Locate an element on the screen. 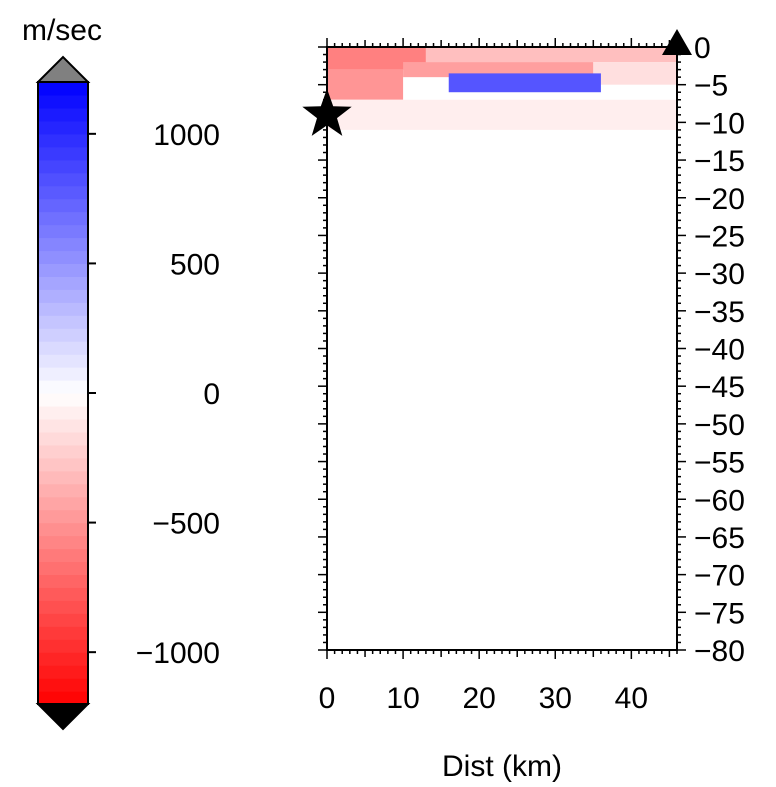 This screenshot has height=787, width=776. y-tick-label: −60 is located at coordinates (719, 500).